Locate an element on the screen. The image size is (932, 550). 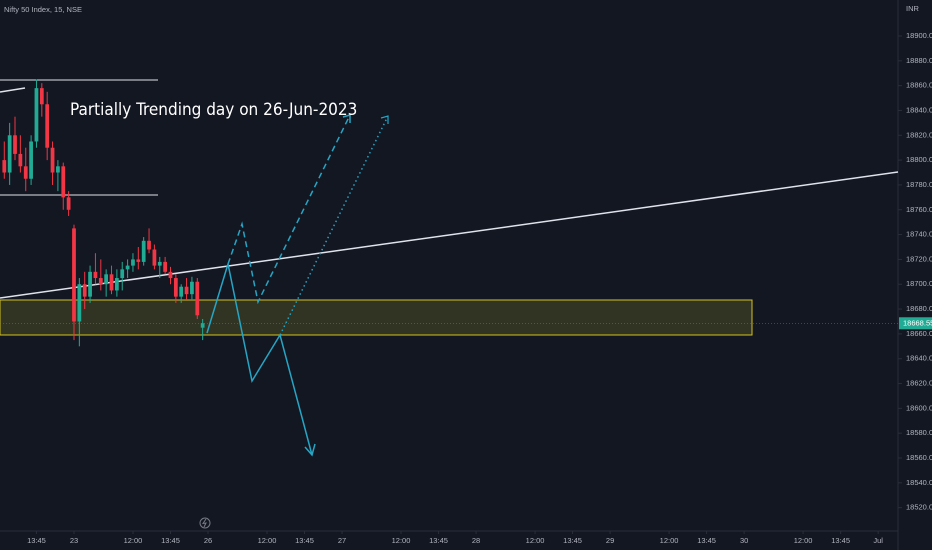
x-tick-label: 23 is located at coordinates (74, 540).